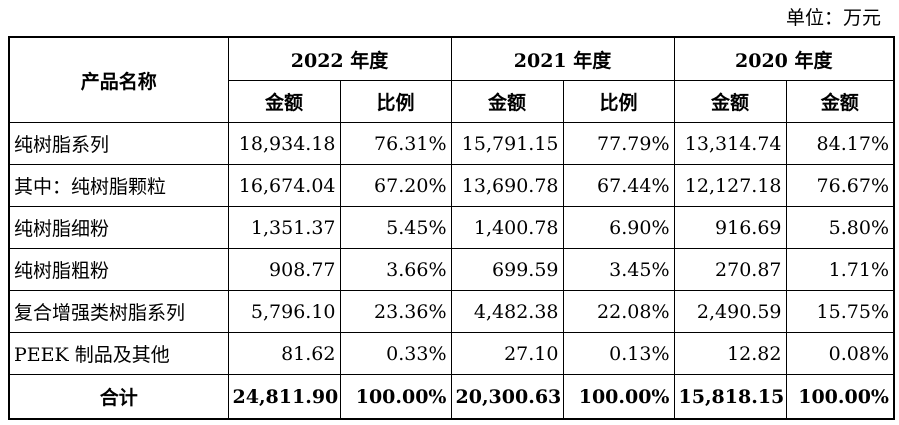 This screenshot has width=899, height=425. I want to click on cell-value: 67.44%, so click(618, 185).